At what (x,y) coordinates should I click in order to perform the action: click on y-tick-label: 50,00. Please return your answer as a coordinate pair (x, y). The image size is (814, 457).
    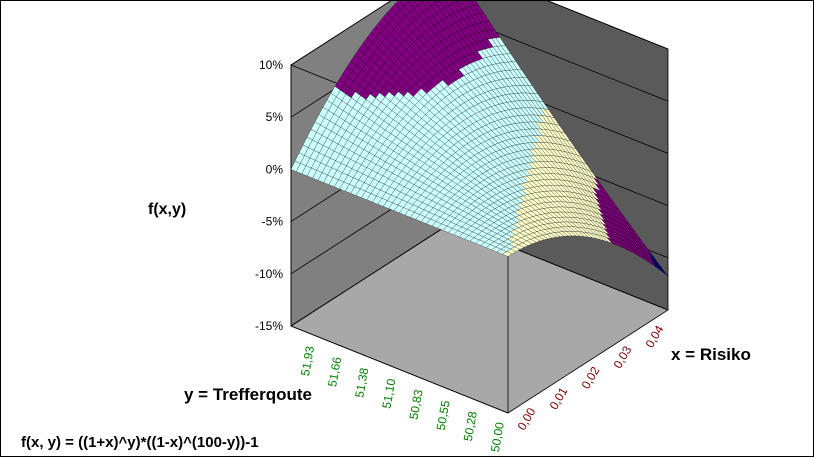
    Looking at the image, I should click on (497, 437).